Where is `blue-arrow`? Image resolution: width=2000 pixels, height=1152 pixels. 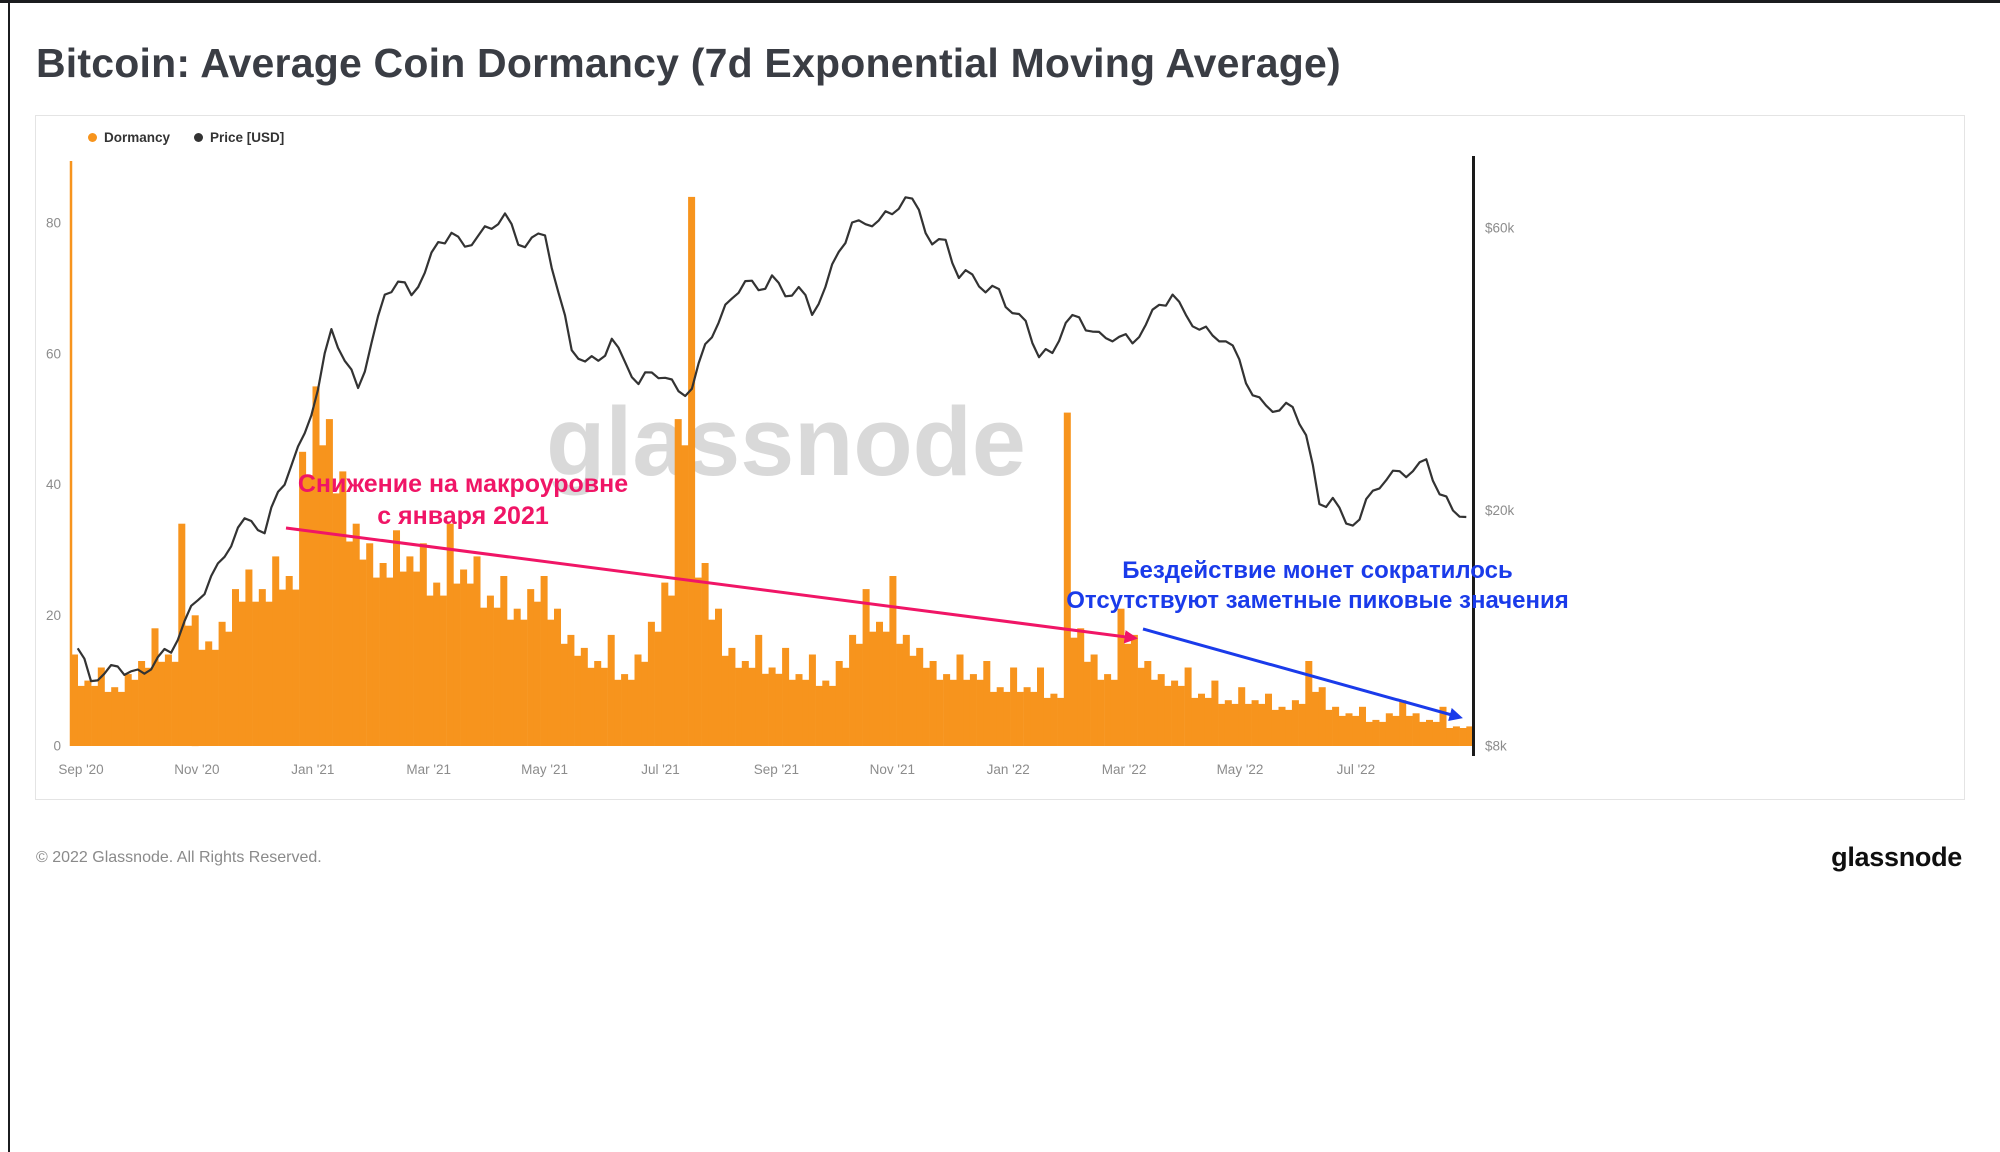
blue-arrow is located at coordinates (1302, 674).